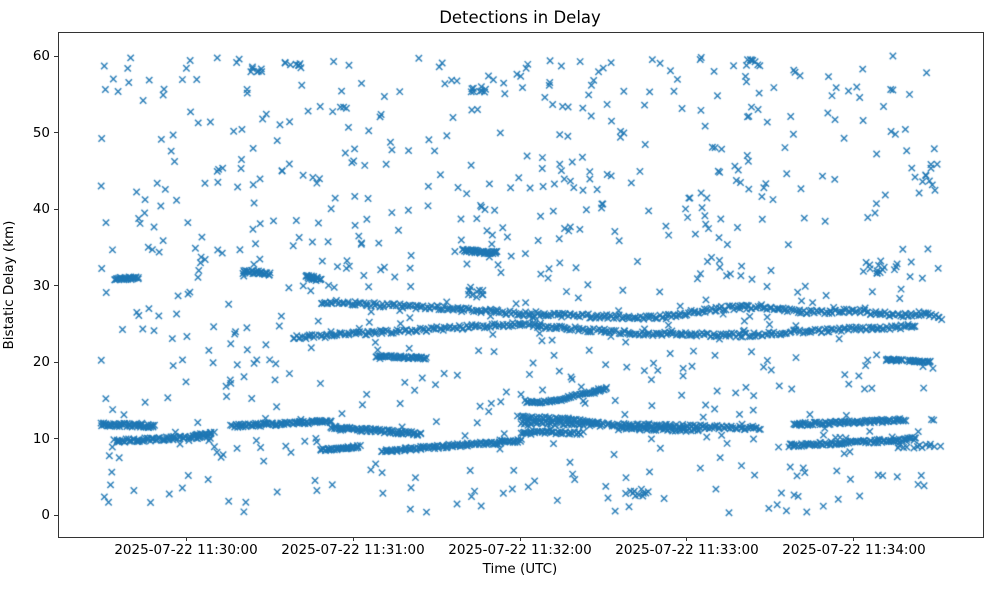  What do you see at coordinates (687, 550) in the screenshot?
I see `x-tick-label: 2025-07-22 11:33:00` at bounding box center [687, 550].